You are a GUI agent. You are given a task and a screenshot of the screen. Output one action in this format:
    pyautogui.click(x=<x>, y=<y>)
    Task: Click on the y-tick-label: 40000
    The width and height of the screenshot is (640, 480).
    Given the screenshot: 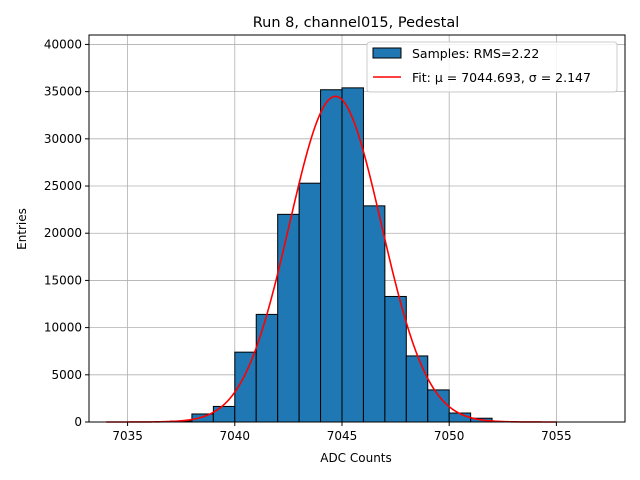 What is the action you would take?
    pyautogui.click(x=63, y=44)
    